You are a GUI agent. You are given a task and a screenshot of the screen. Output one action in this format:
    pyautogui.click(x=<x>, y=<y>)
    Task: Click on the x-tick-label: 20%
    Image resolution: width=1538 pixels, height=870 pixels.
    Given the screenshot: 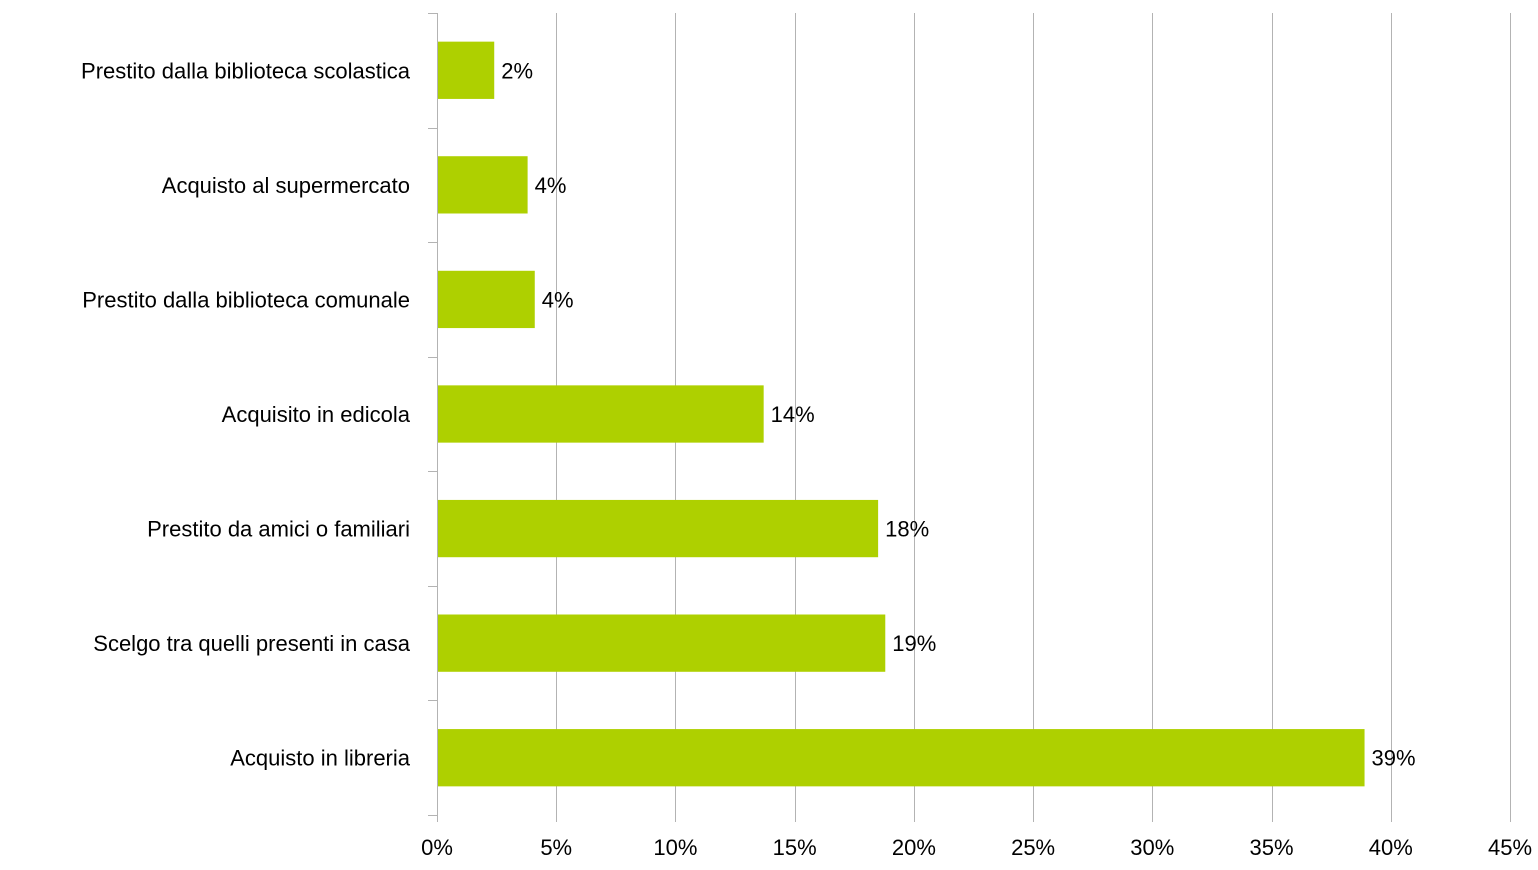 What is the action you would take?
    pyautogui.click(x=914, y=847)
    